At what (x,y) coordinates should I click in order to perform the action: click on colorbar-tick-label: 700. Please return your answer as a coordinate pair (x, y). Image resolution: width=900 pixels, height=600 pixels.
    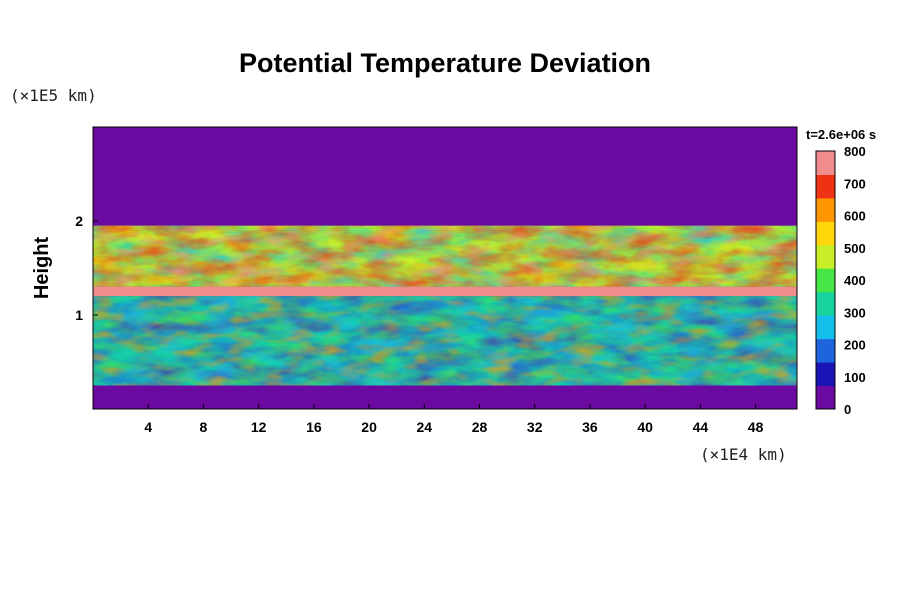
    Looking at the image, I should click on (855, 183).